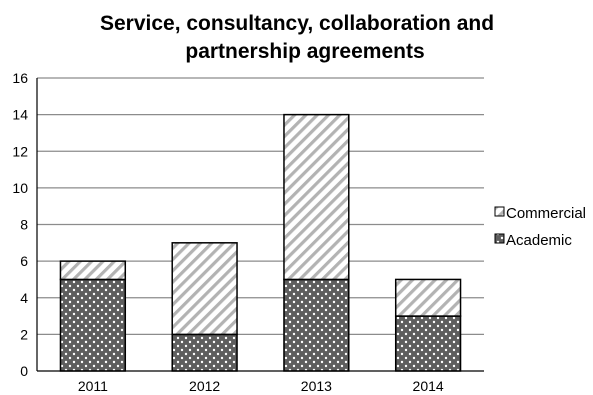  What do you see at coordinates (24, 298) in the screenshot?
I see `y-tick-label: 4` at bounding box center [24, 298].